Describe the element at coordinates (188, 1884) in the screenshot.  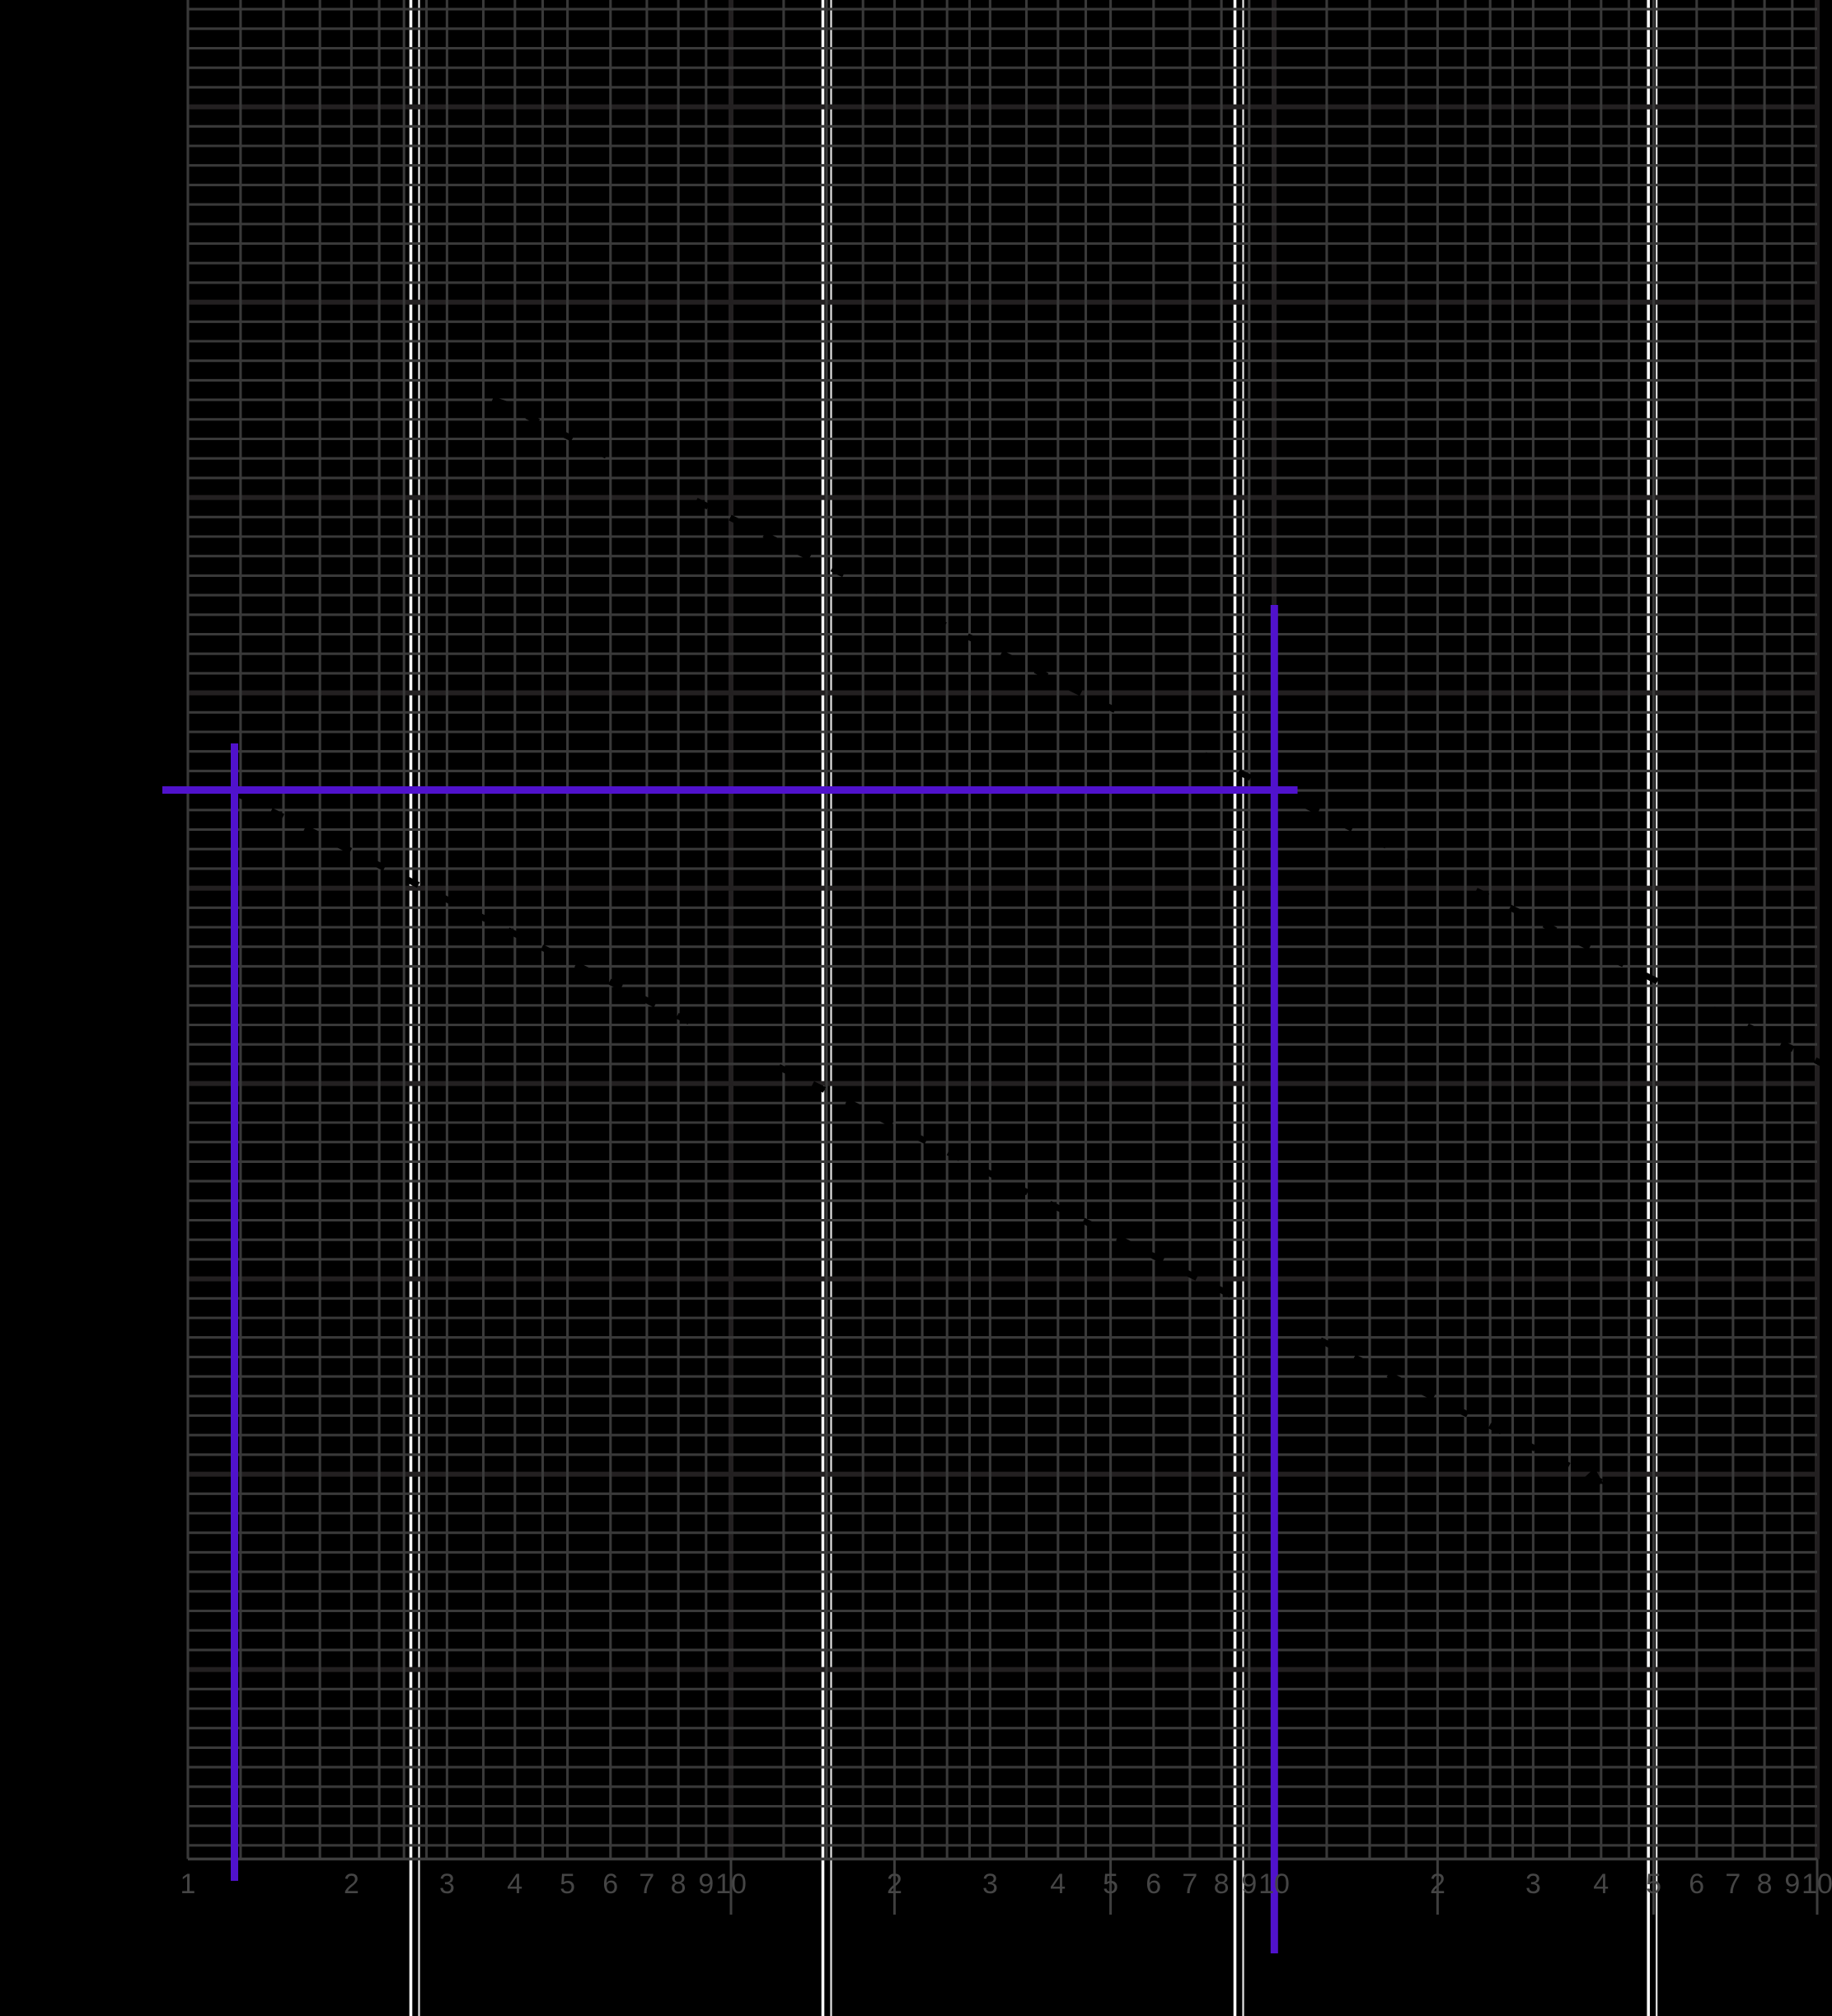
I see `svg-text: 1` at that location.